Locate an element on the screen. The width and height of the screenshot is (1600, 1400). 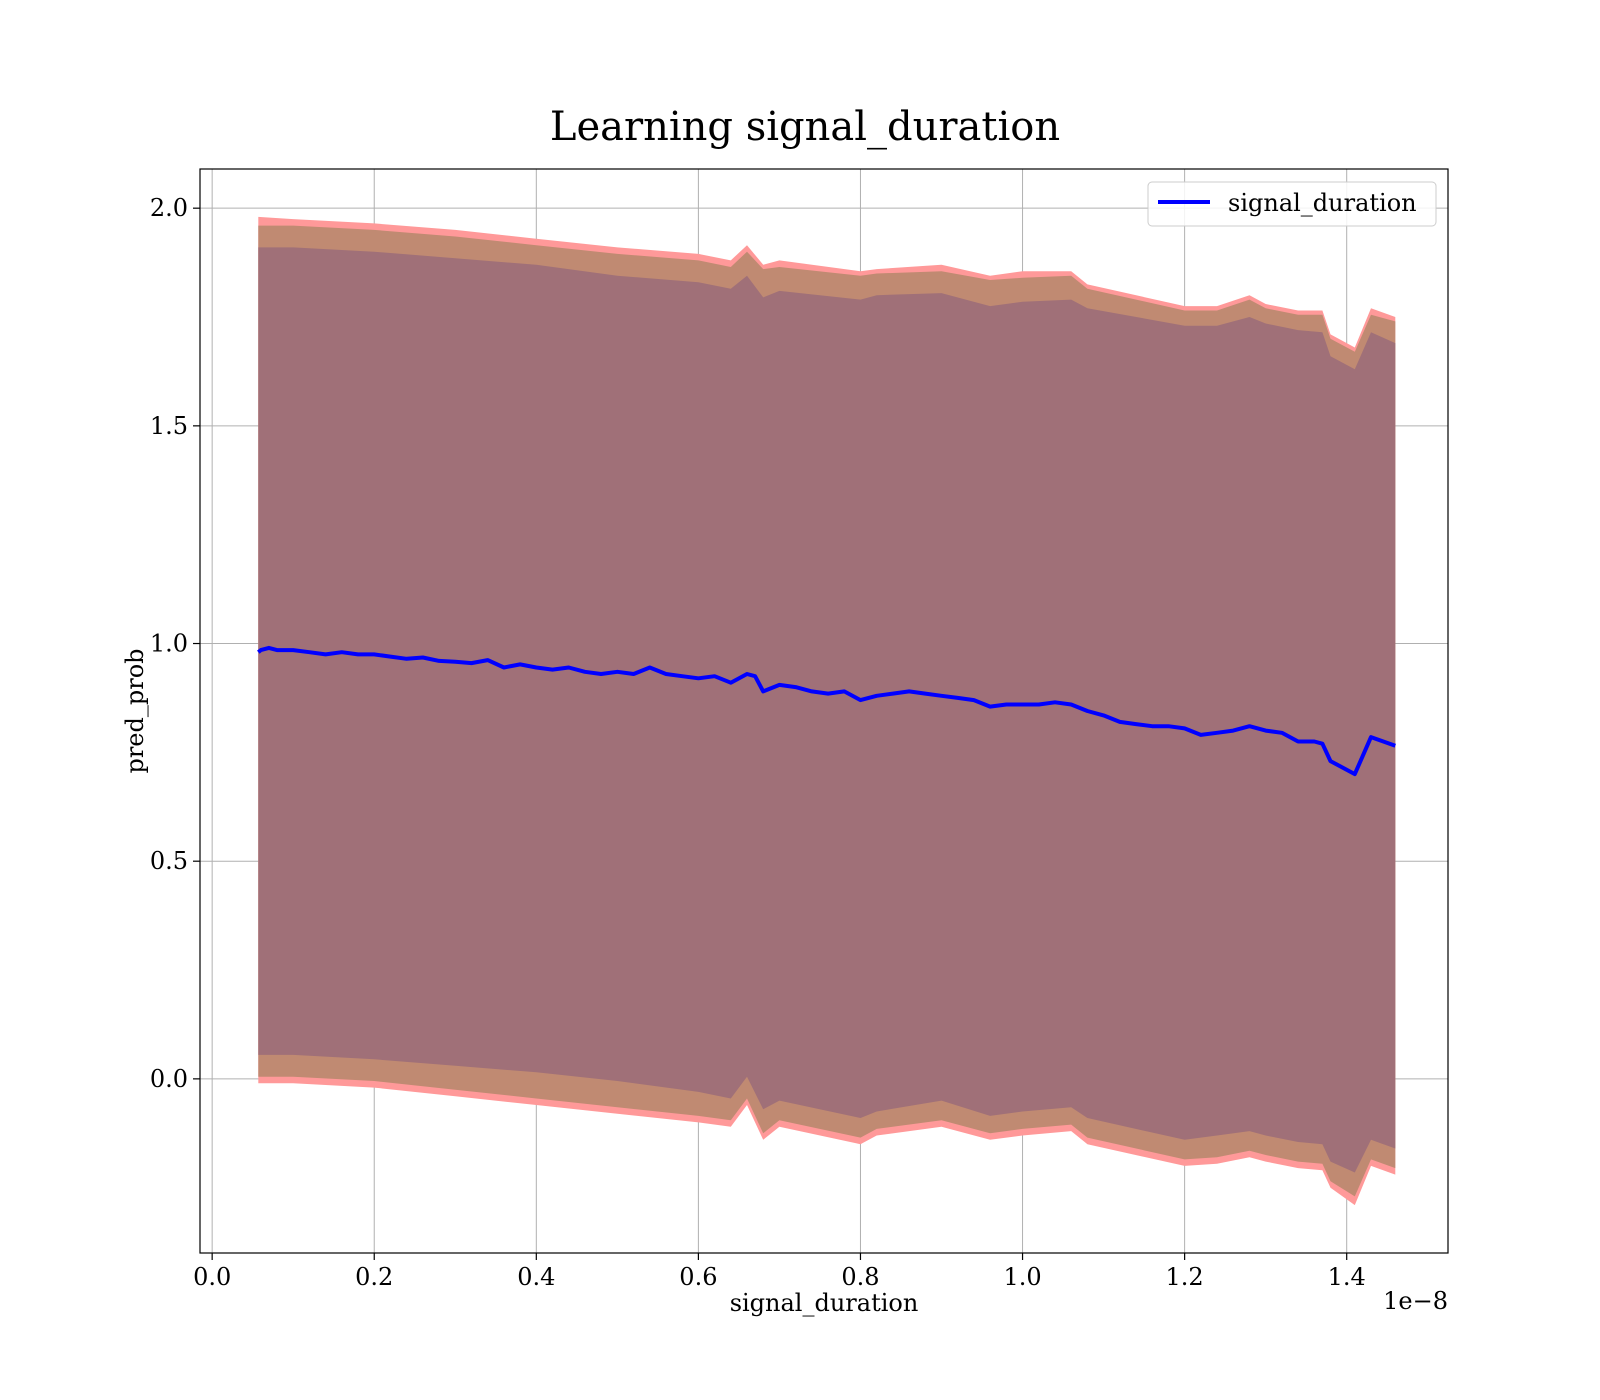
chart-title: Learning signal_duration is located at coordinates (805, 127).